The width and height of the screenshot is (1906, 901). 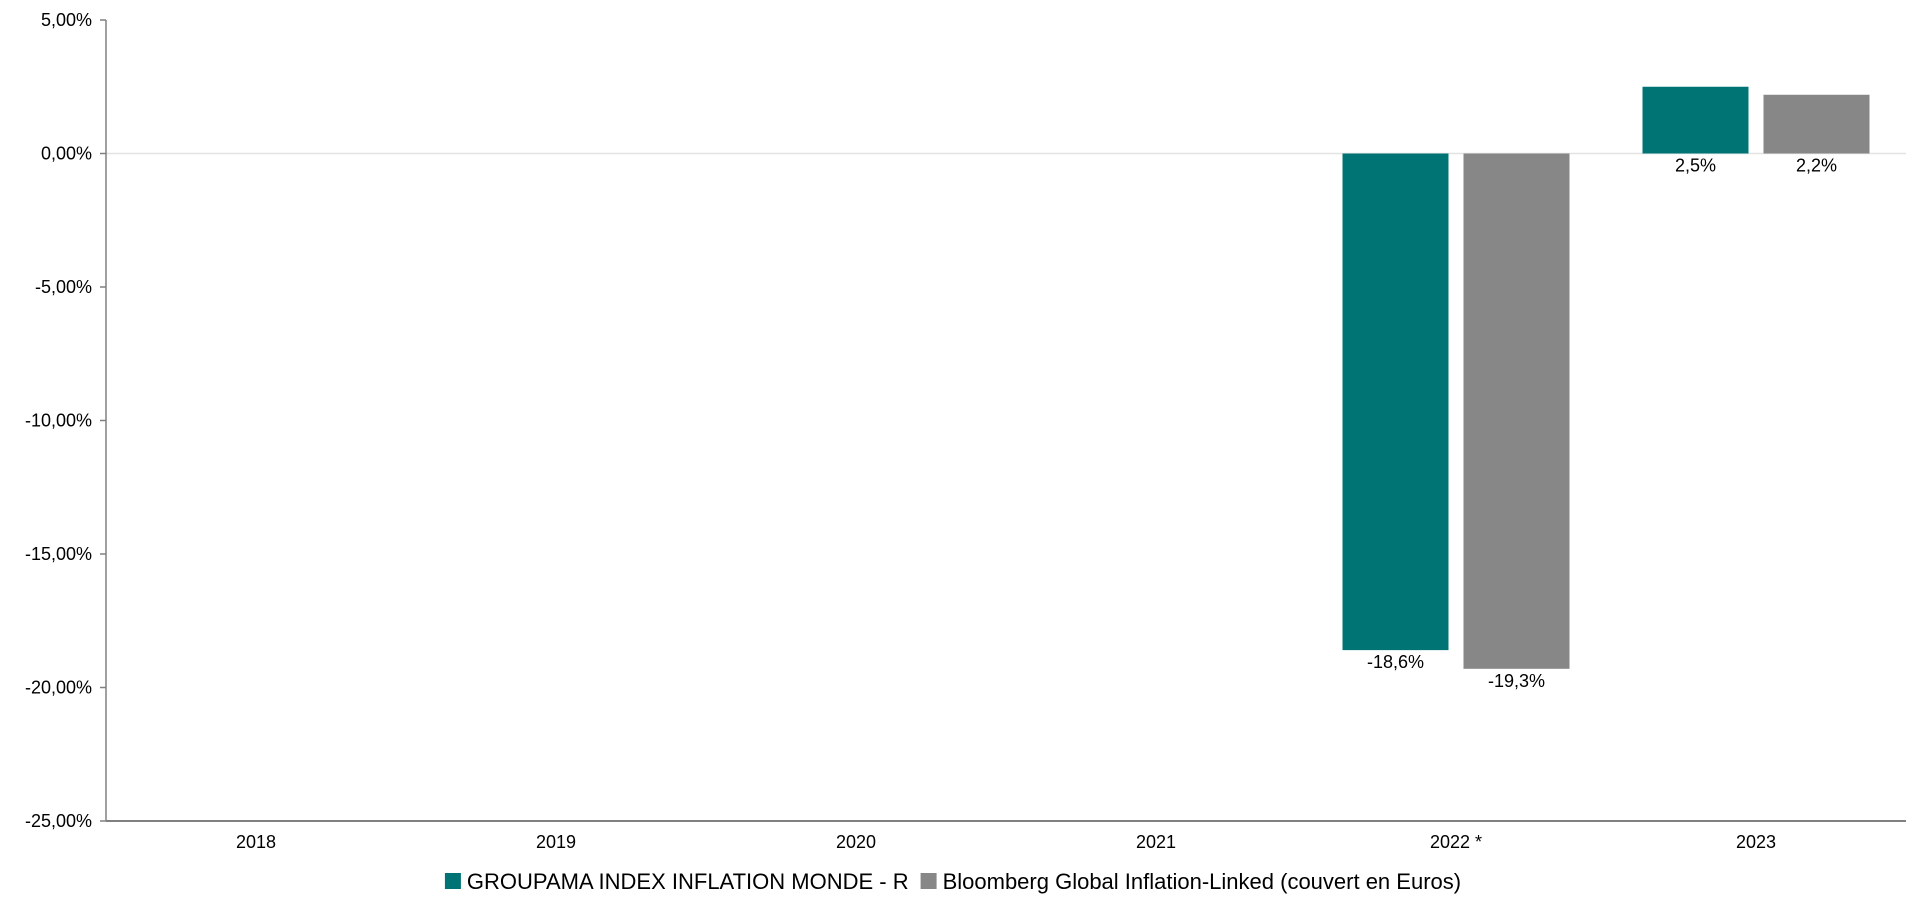 I want to click on legend-label: GROUPAMA INDEX INFLATION MONDE - R, so click(x=688, y=881).